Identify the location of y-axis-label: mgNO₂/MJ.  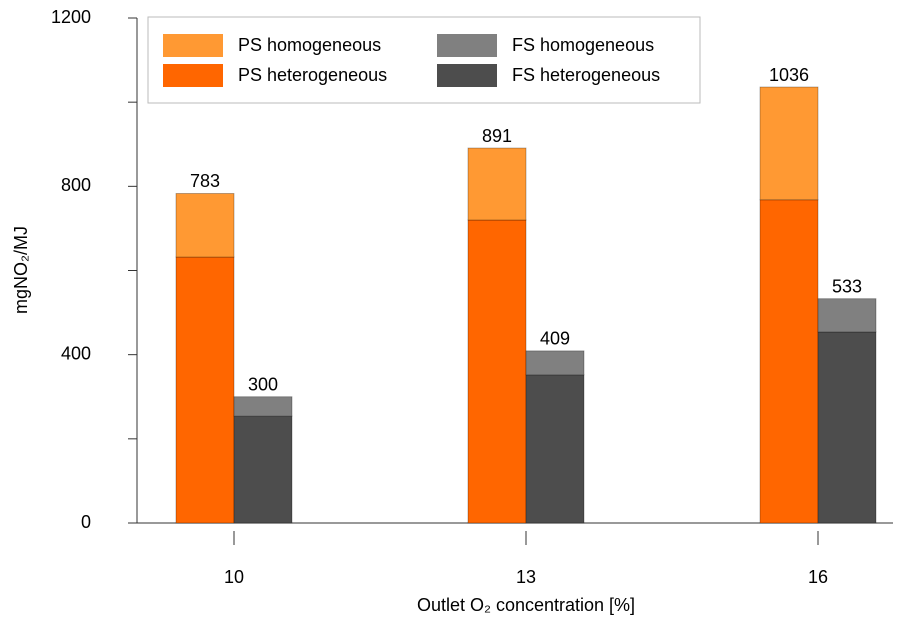
(21, 270).